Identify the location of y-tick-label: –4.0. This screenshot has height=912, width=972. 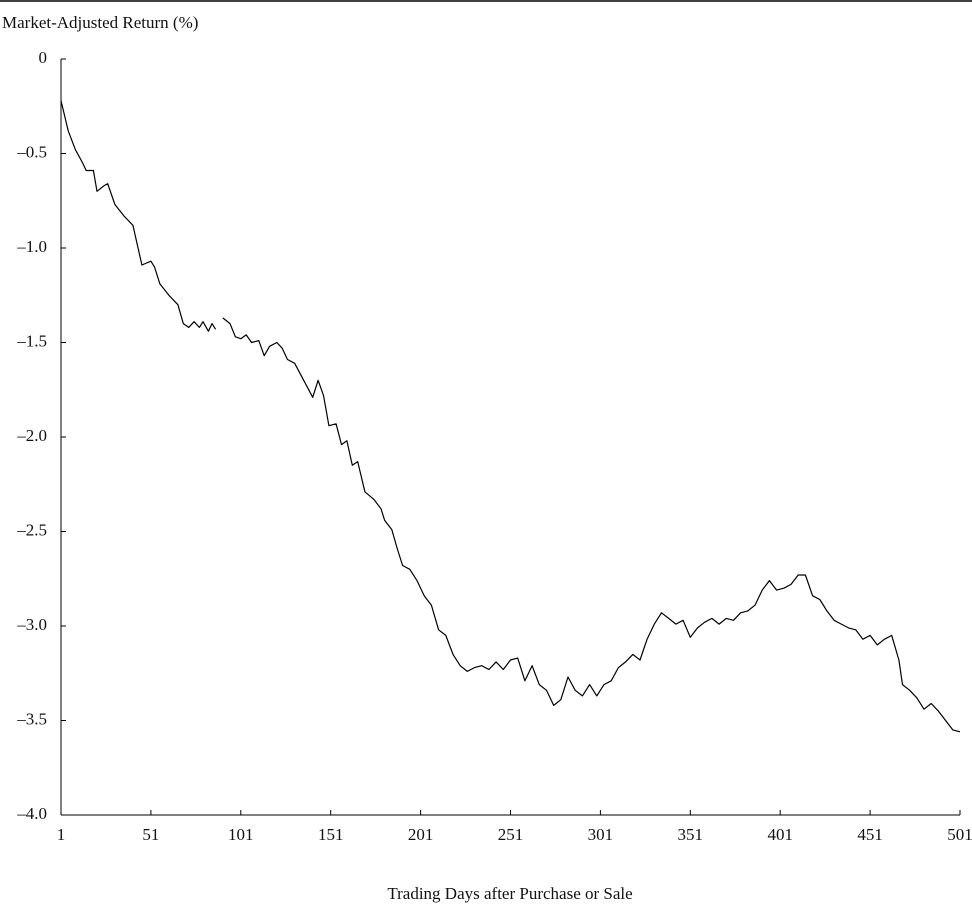
(31, 813).